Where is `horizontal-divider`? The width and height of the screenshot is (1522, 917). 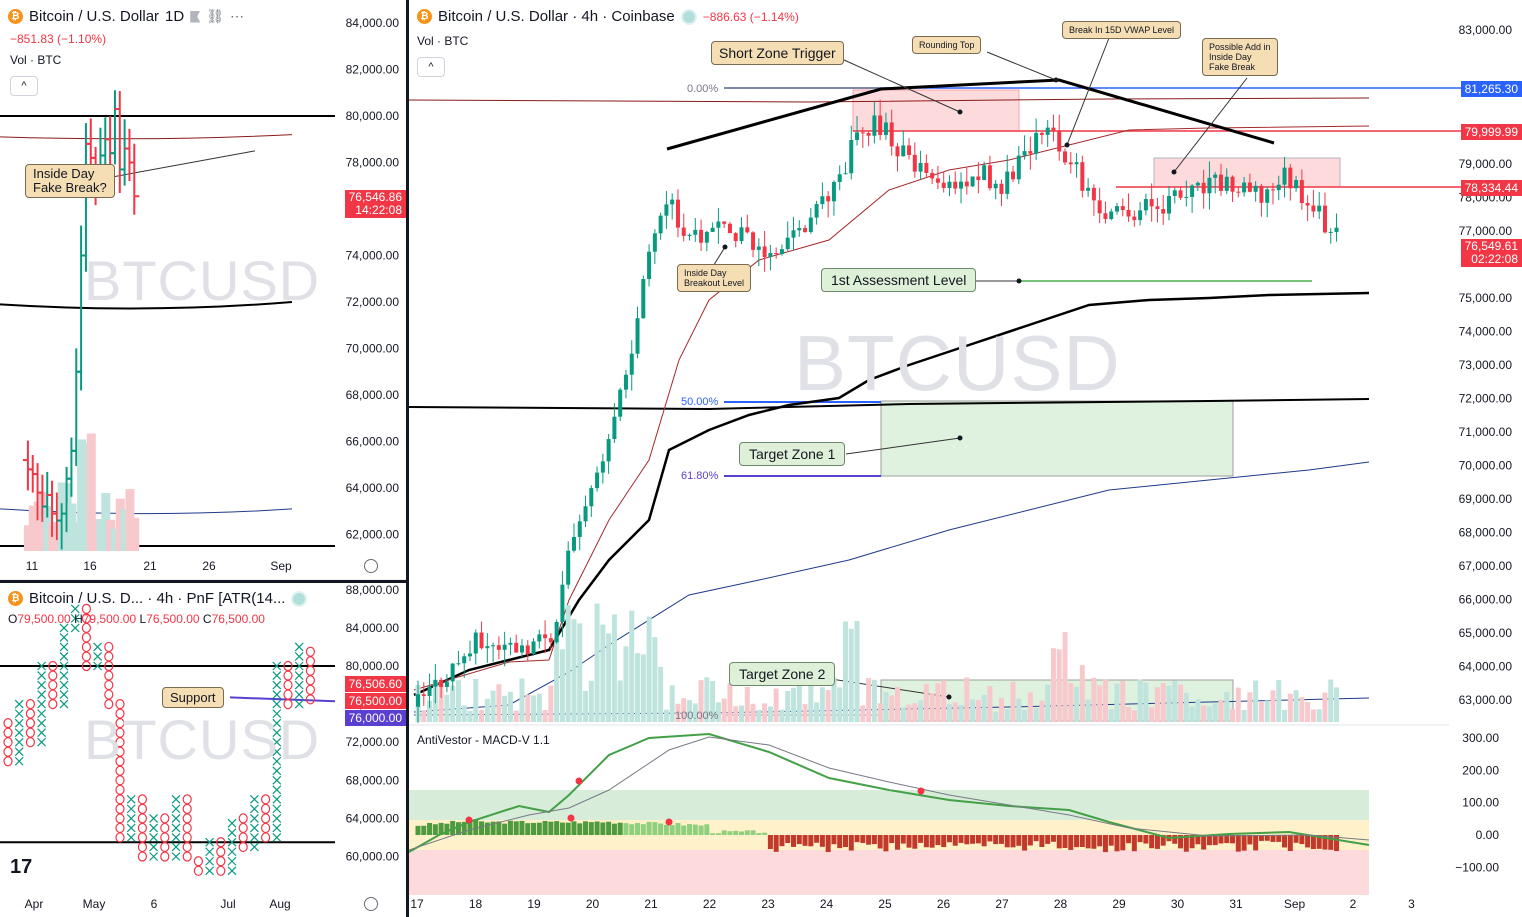
horizontal-divider is located at coordinates (203, 581).